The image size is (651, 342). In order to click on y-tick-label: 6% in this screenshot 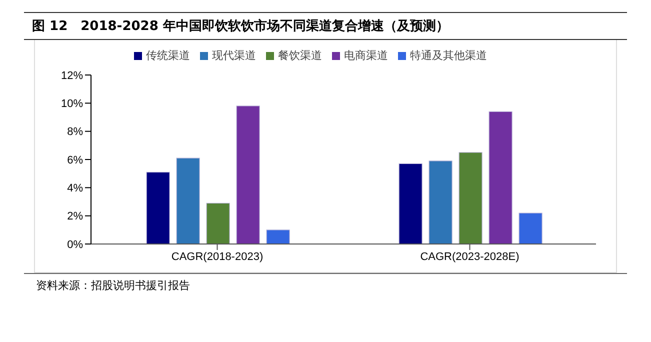, I will do `click(75, 160)`.